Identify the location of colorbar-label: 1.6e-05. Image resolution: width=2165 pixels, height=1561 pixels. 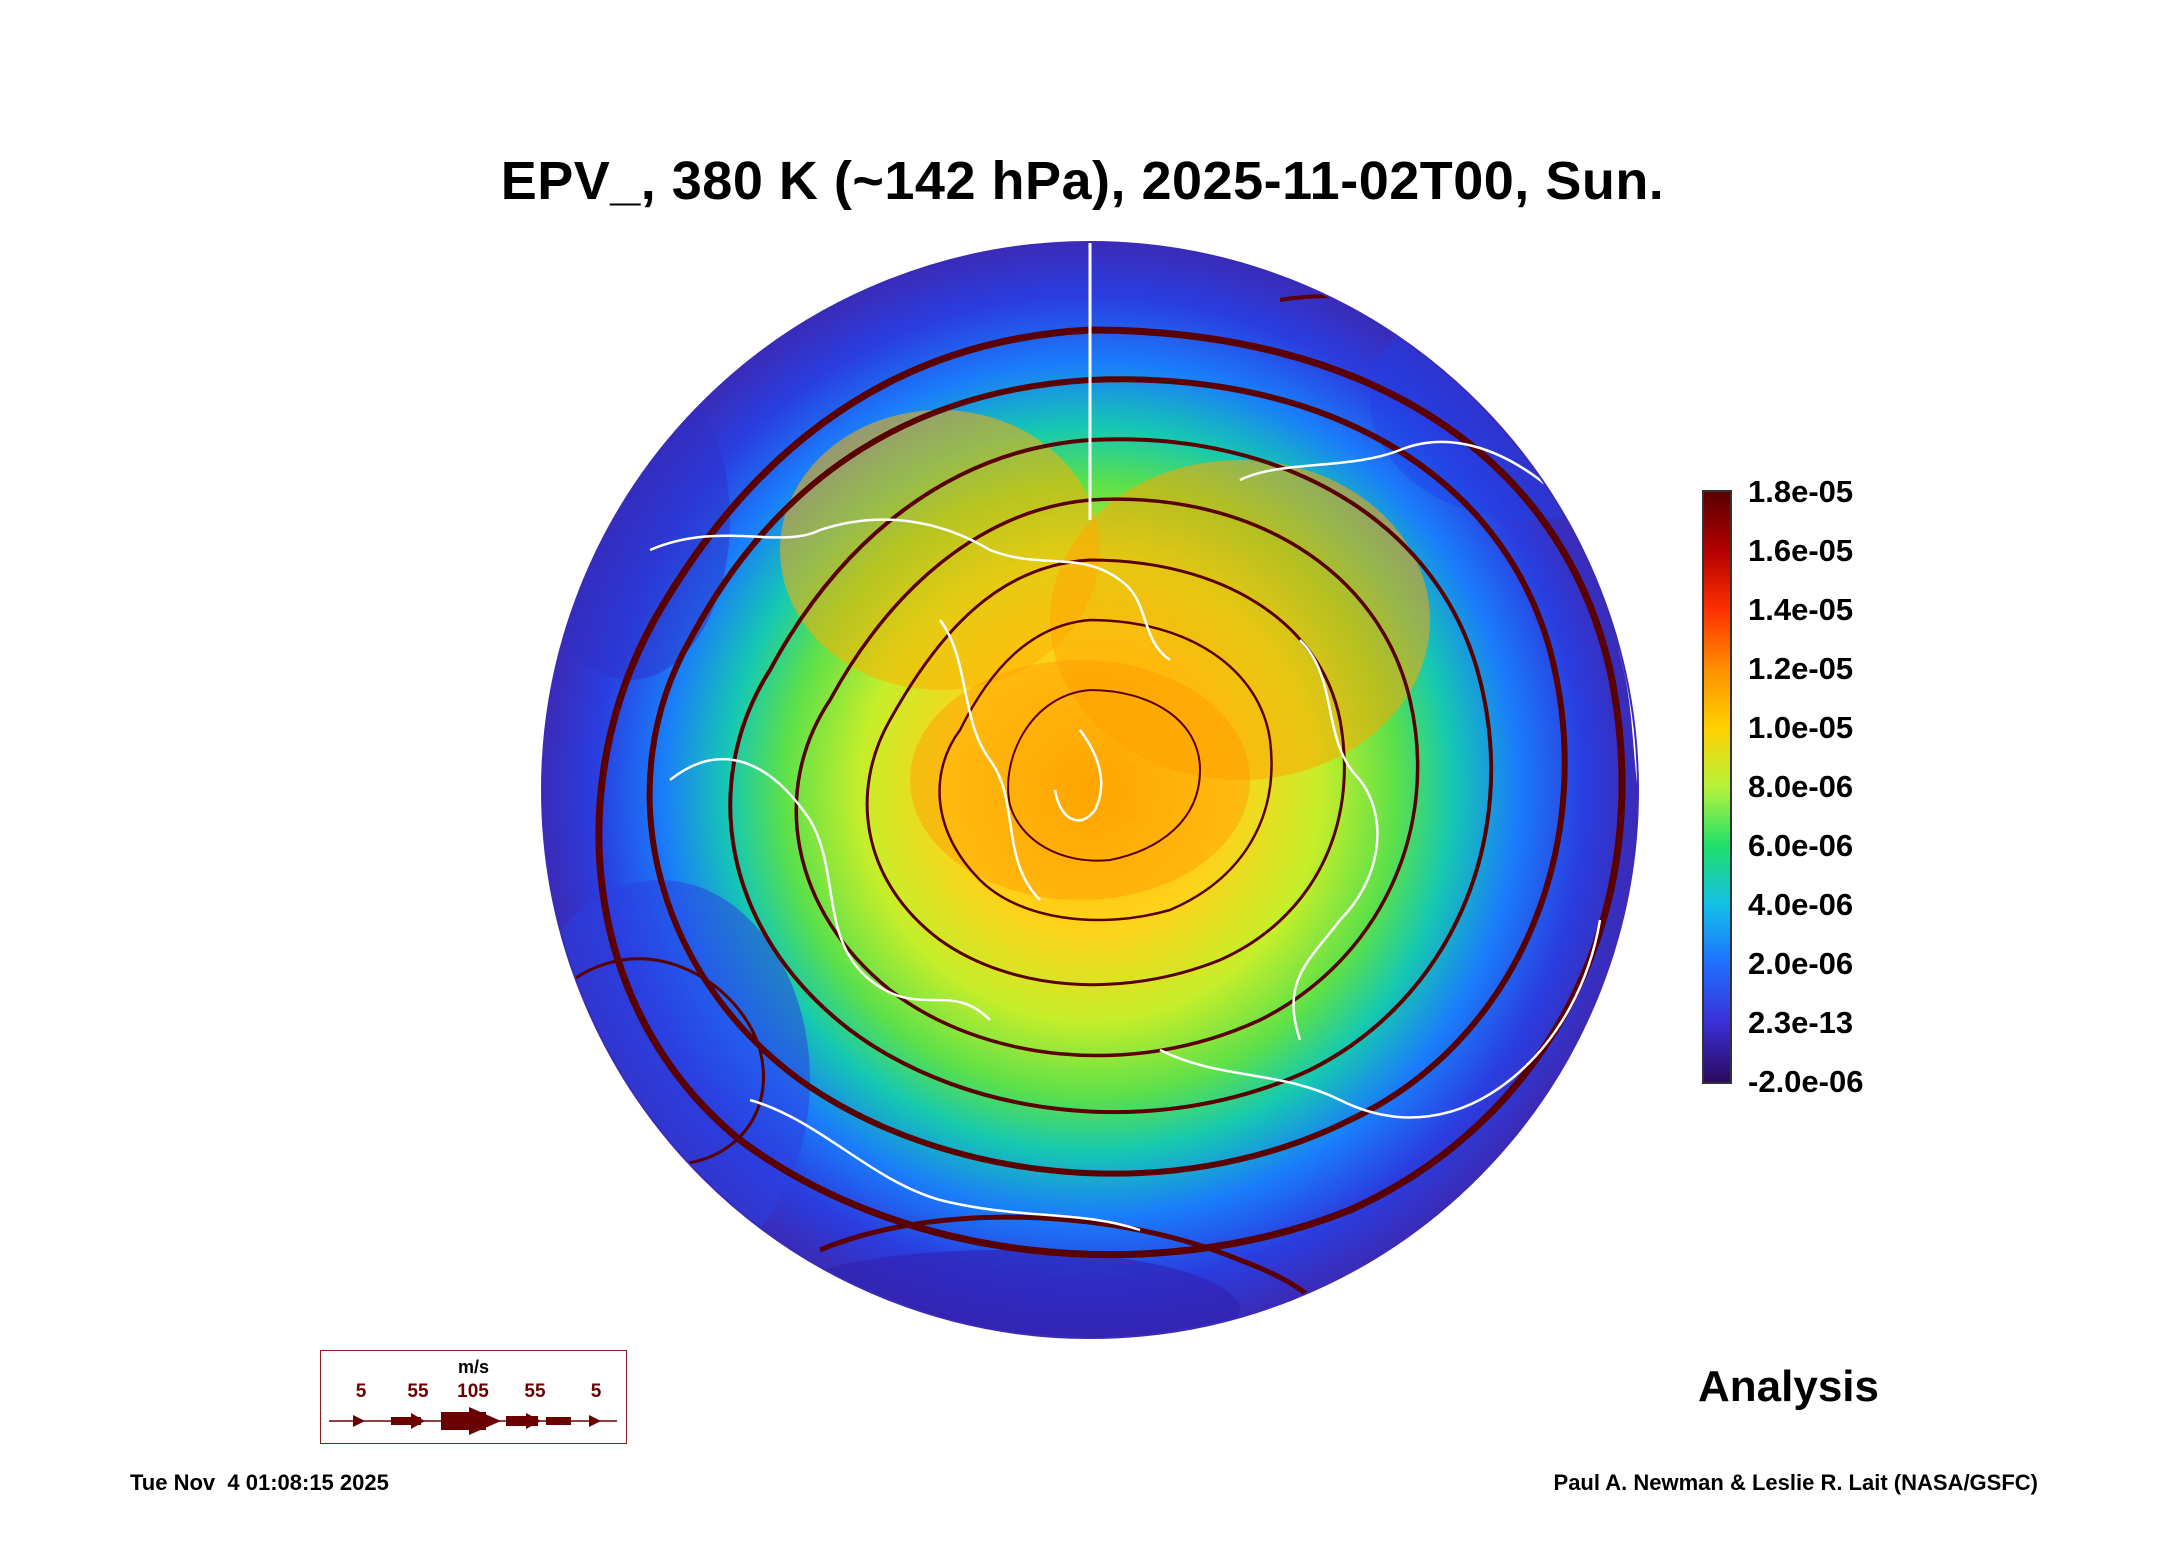
(1801, 550).